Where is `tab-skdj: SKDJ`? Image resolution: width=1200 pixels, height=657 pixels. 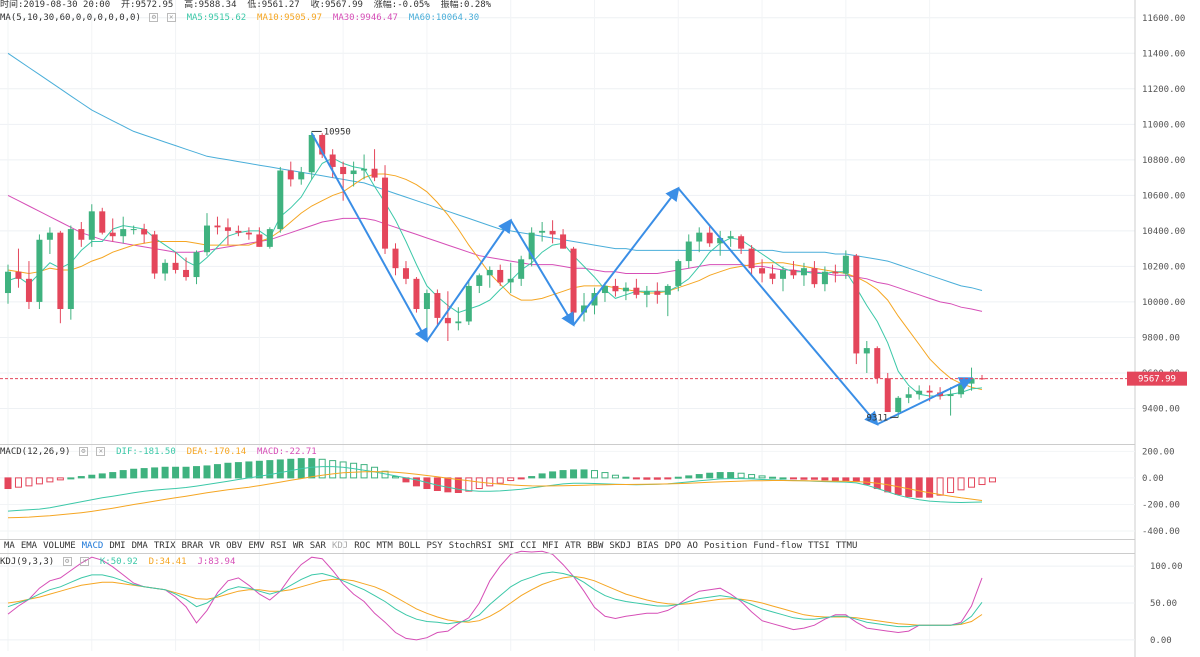 tab-skdj: SKDJ is located at coordinates (620, 546).